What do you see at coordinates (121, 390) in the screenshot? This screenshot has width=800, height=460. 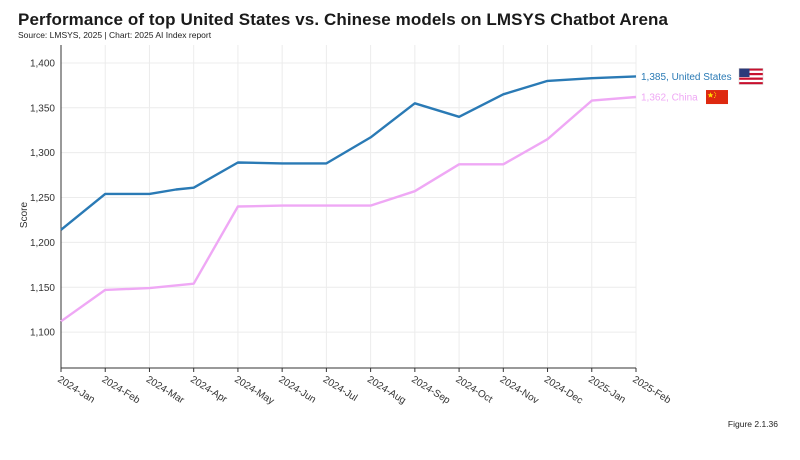 I see `x-tick-label: 2024-Feb` at bounding box center [121, 390].